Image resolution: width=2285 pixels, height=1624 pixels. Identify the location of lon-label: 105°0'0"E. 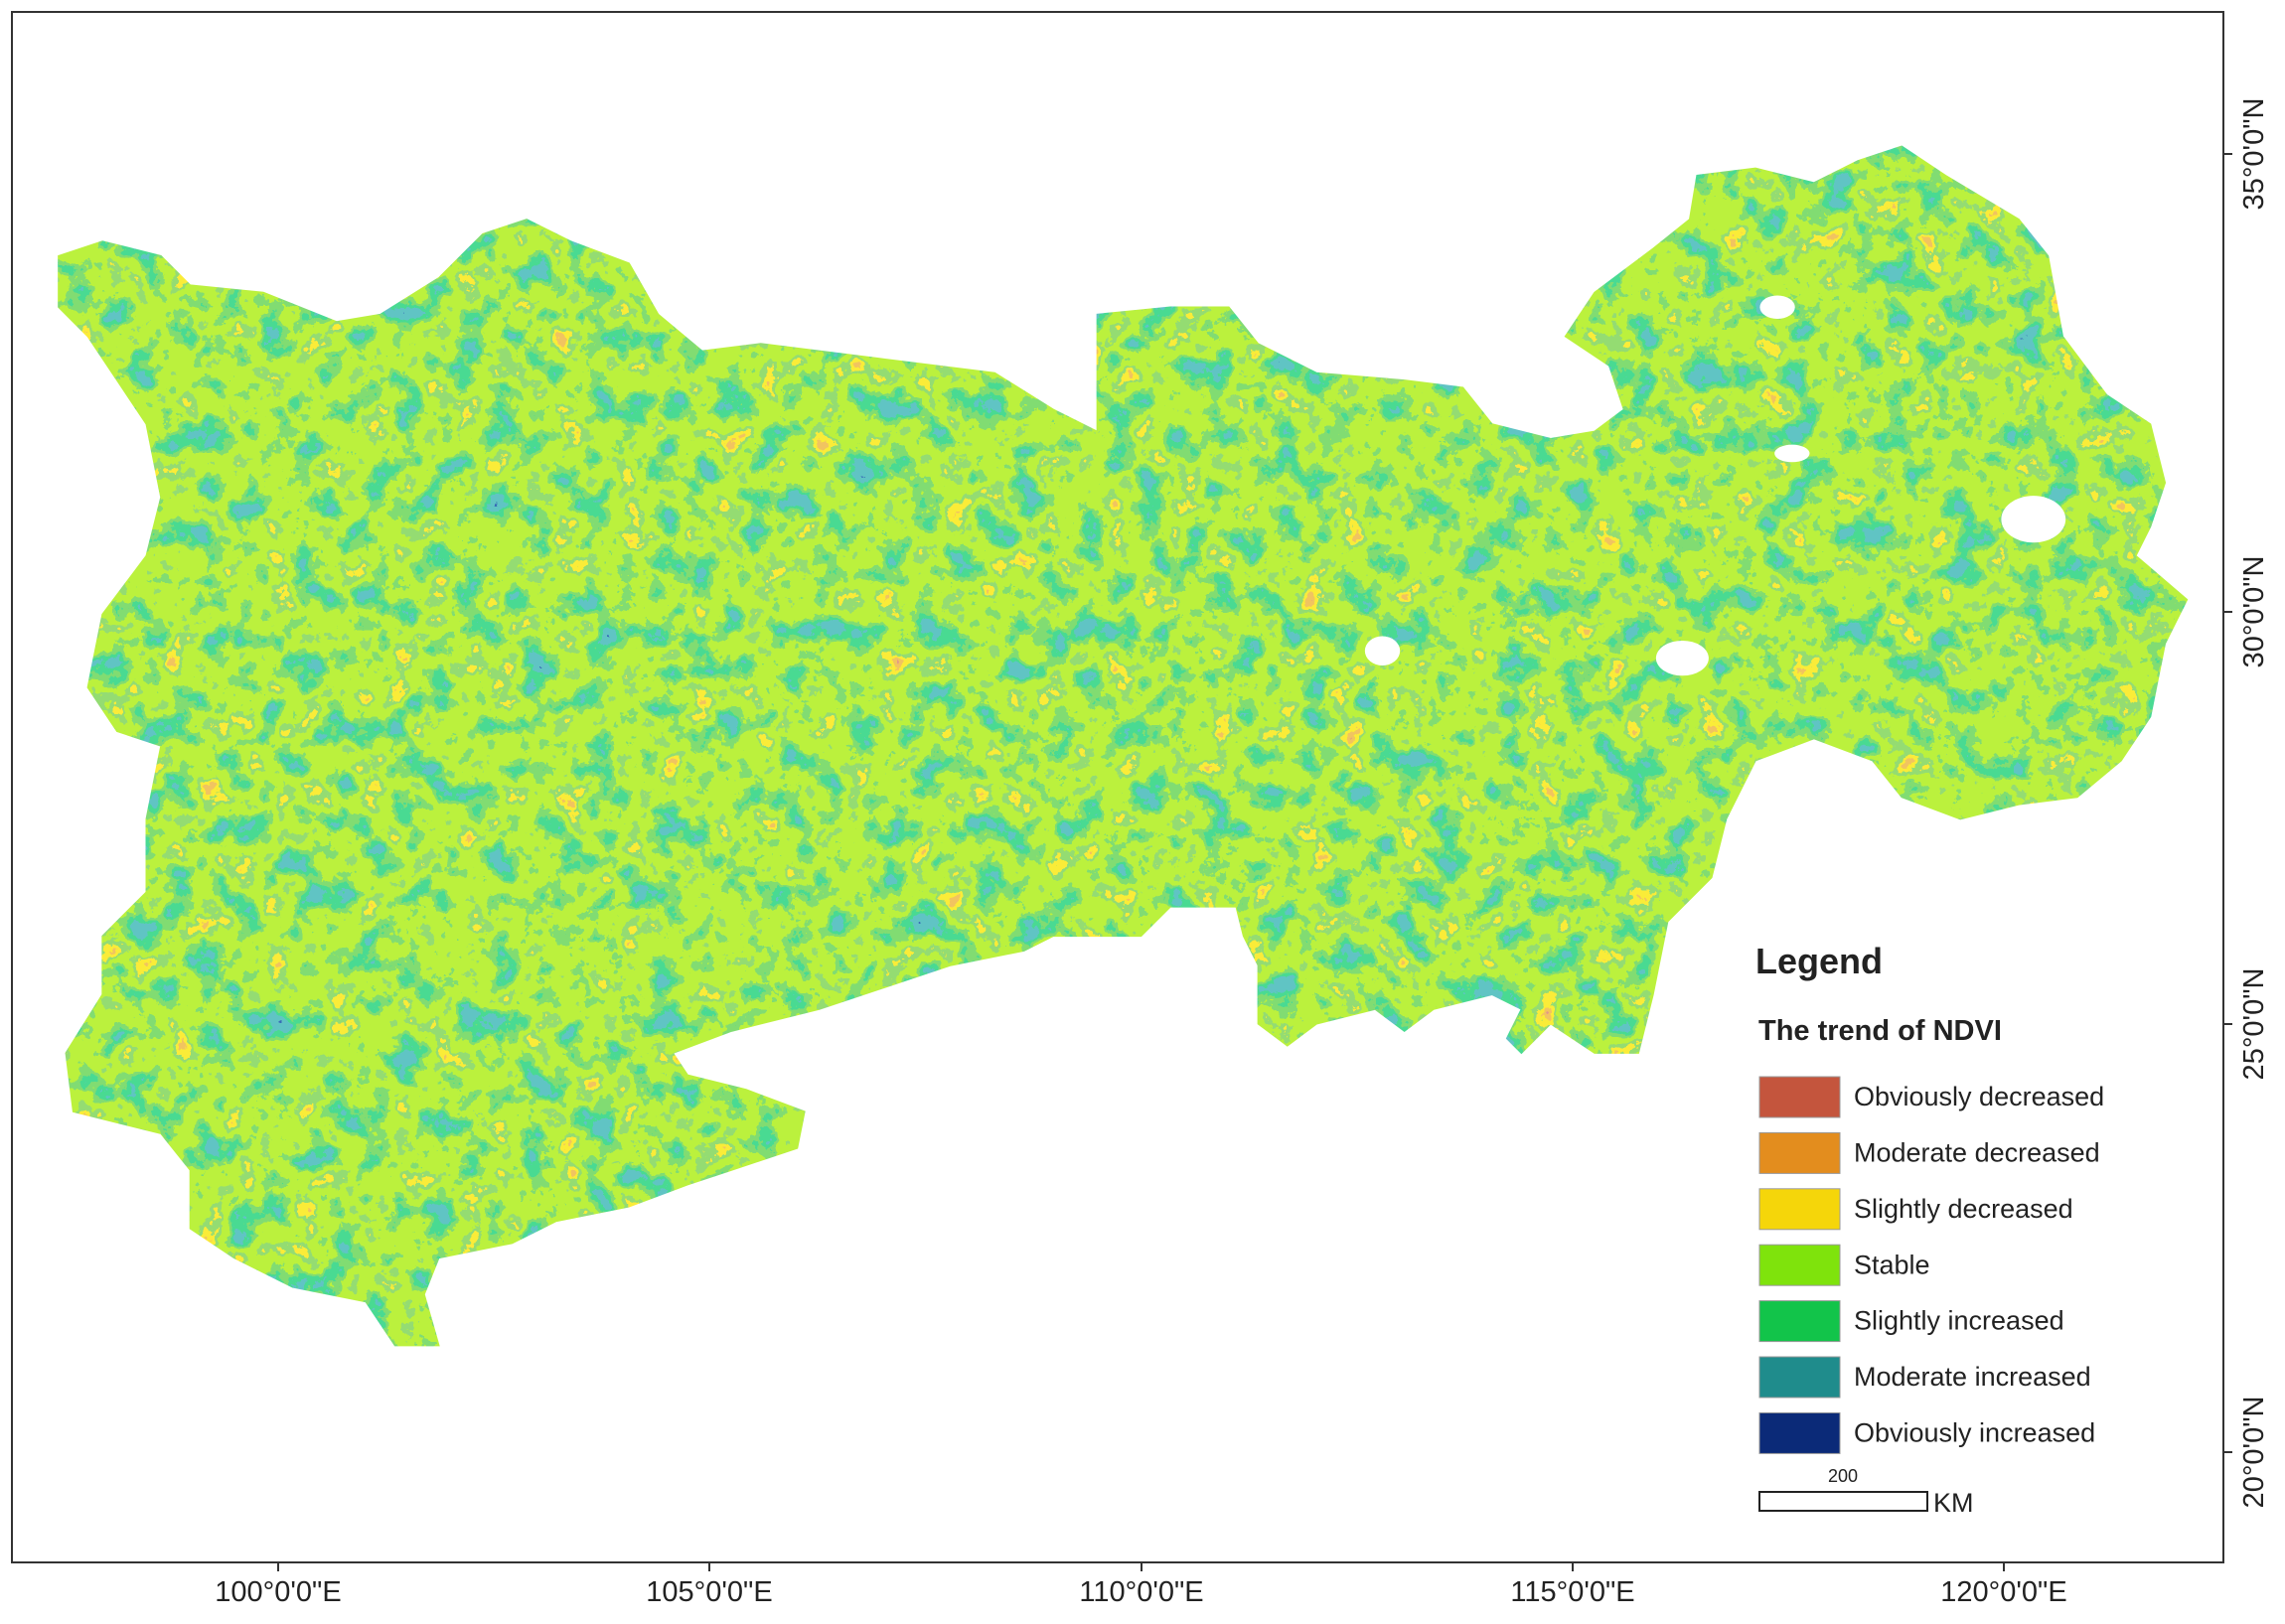
(709, 1592).